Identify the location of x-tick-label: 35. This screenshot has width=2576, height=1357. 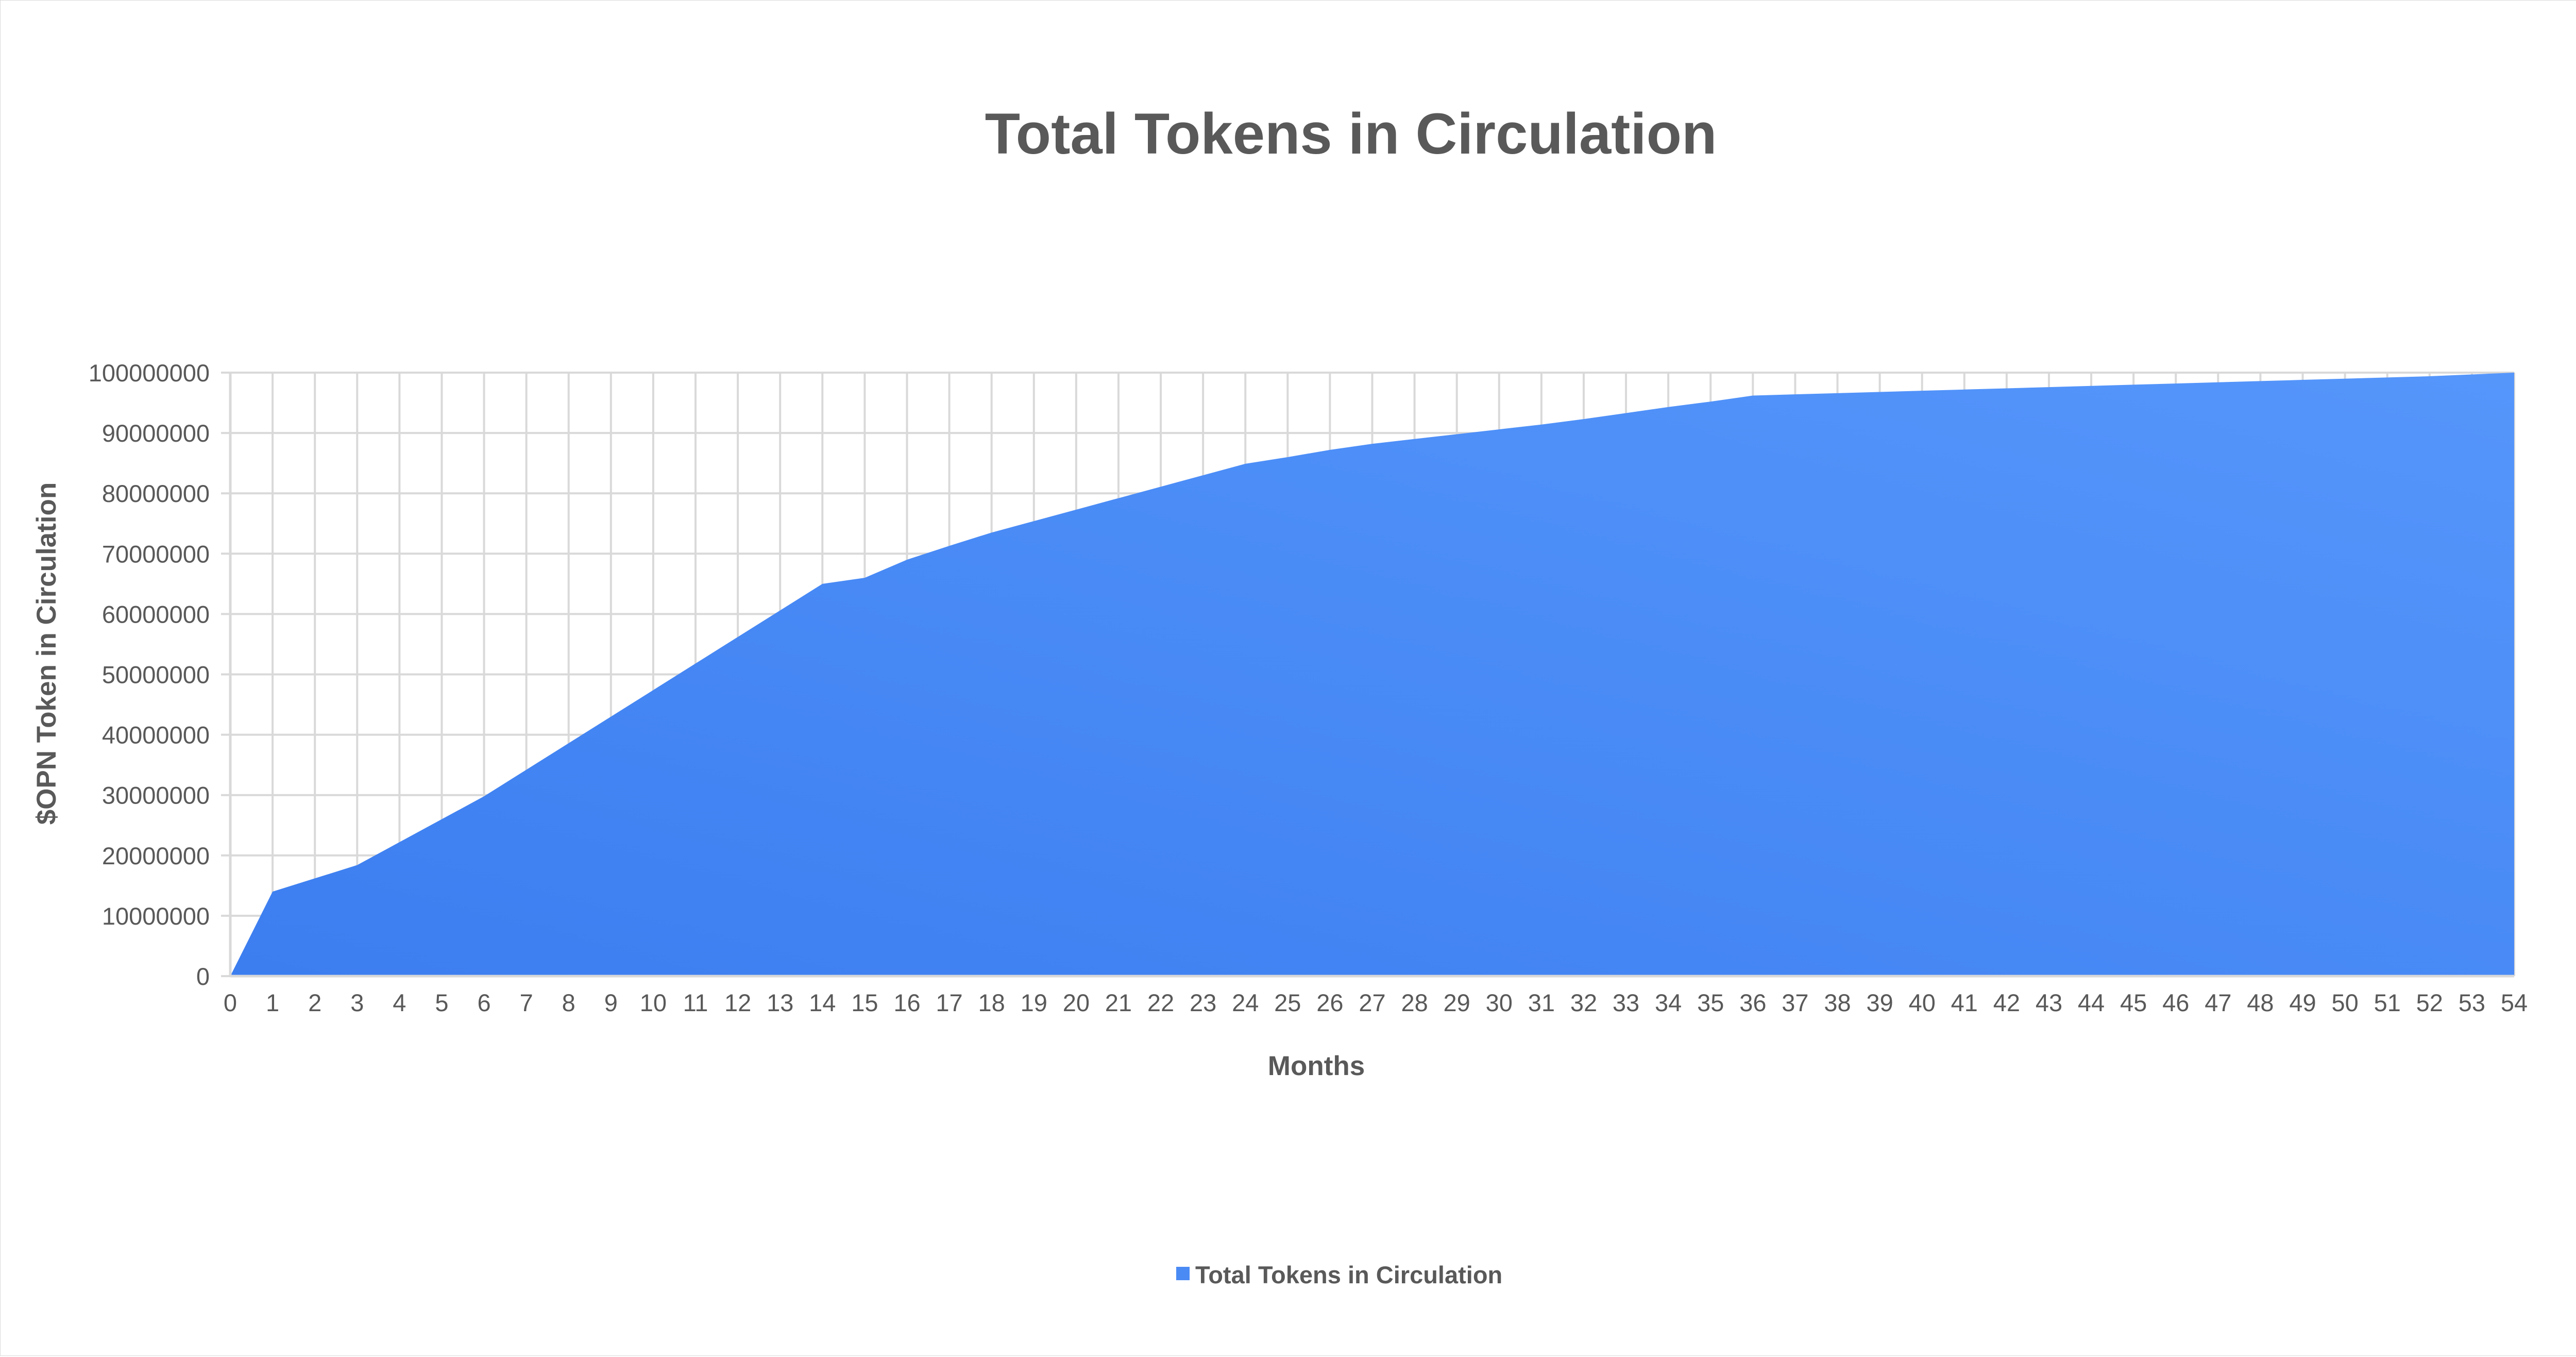
(1710, 1003).